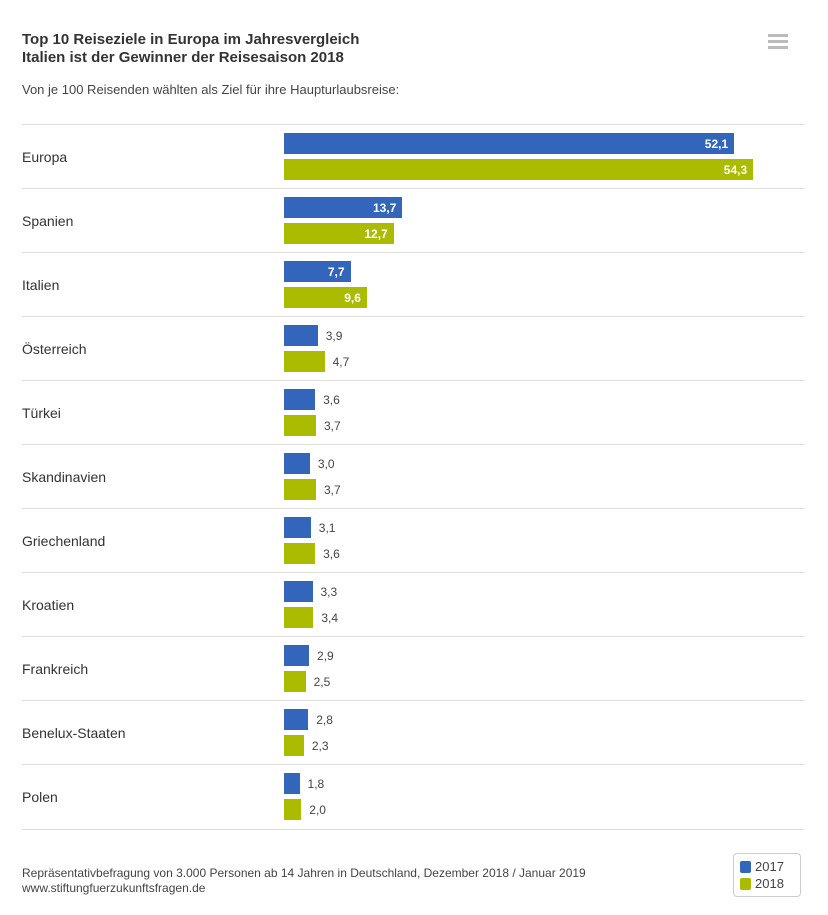 The height and width of the screenshot is (915, 828). What do you see at coordinates (41, 413) in the screenshot?
I see `category-label: Türkei` at bounding box center [41, 413].